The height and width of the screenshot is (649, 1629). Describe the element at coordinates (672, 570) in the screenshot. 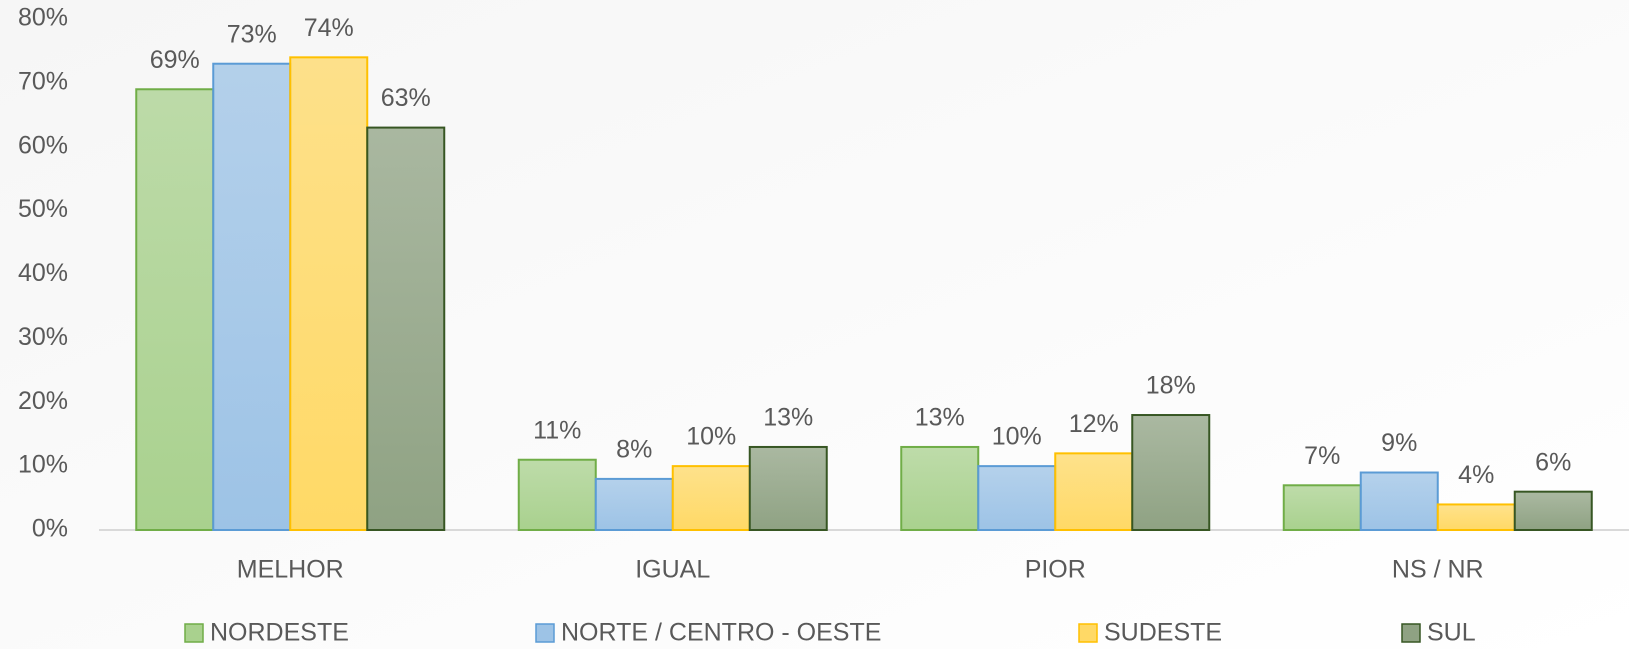

I see `x-tick-label: IGUAL` at that location.